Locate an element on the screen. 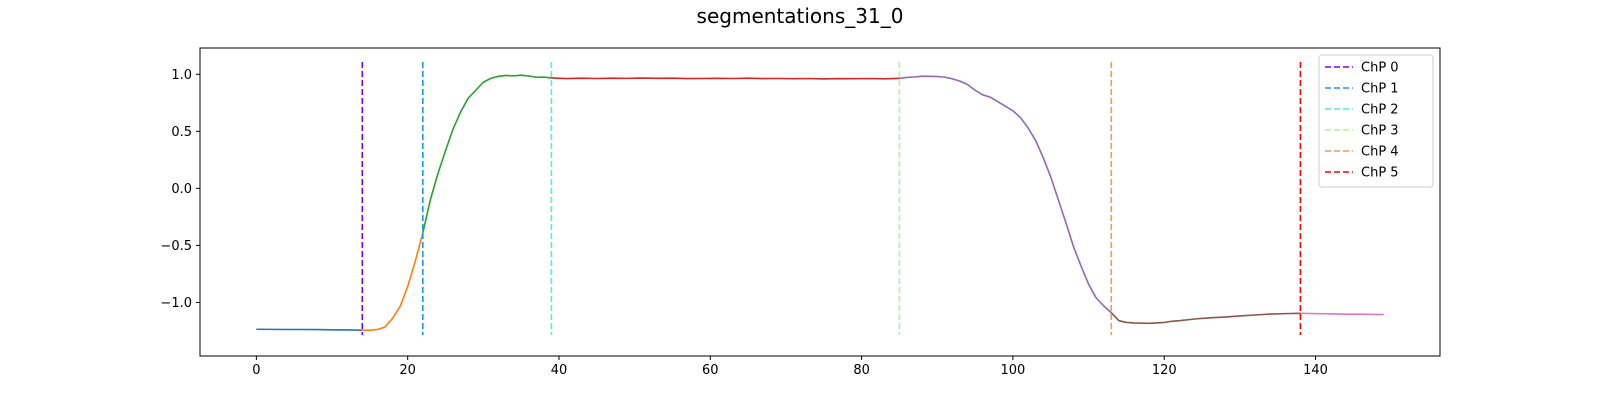 This screenshot has width=1600, height=400. y-tick-label: 0.0 is located at coordinates (181, 189).